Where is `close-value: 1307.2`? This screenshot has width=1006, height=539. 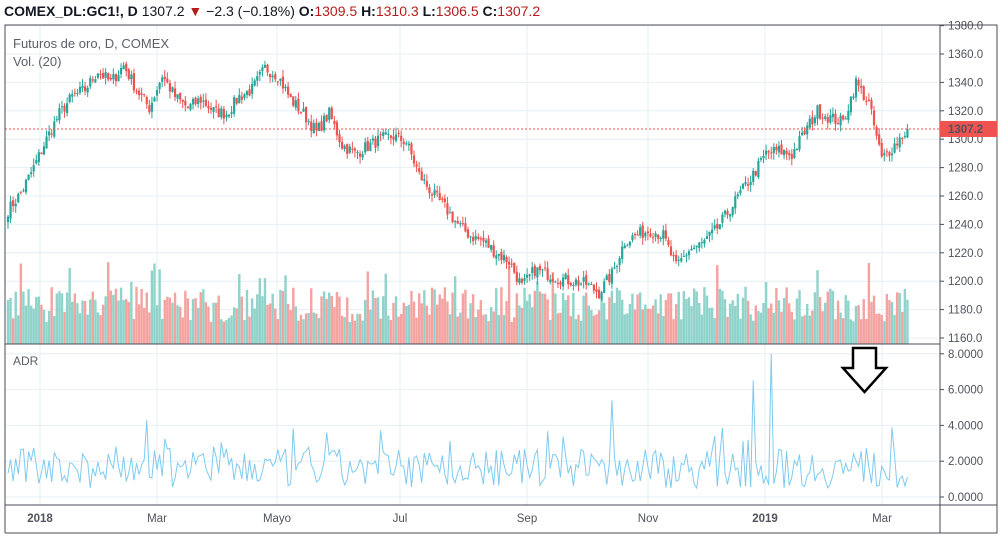 close-value: 1307.2 is located at coordinates (519, 11).